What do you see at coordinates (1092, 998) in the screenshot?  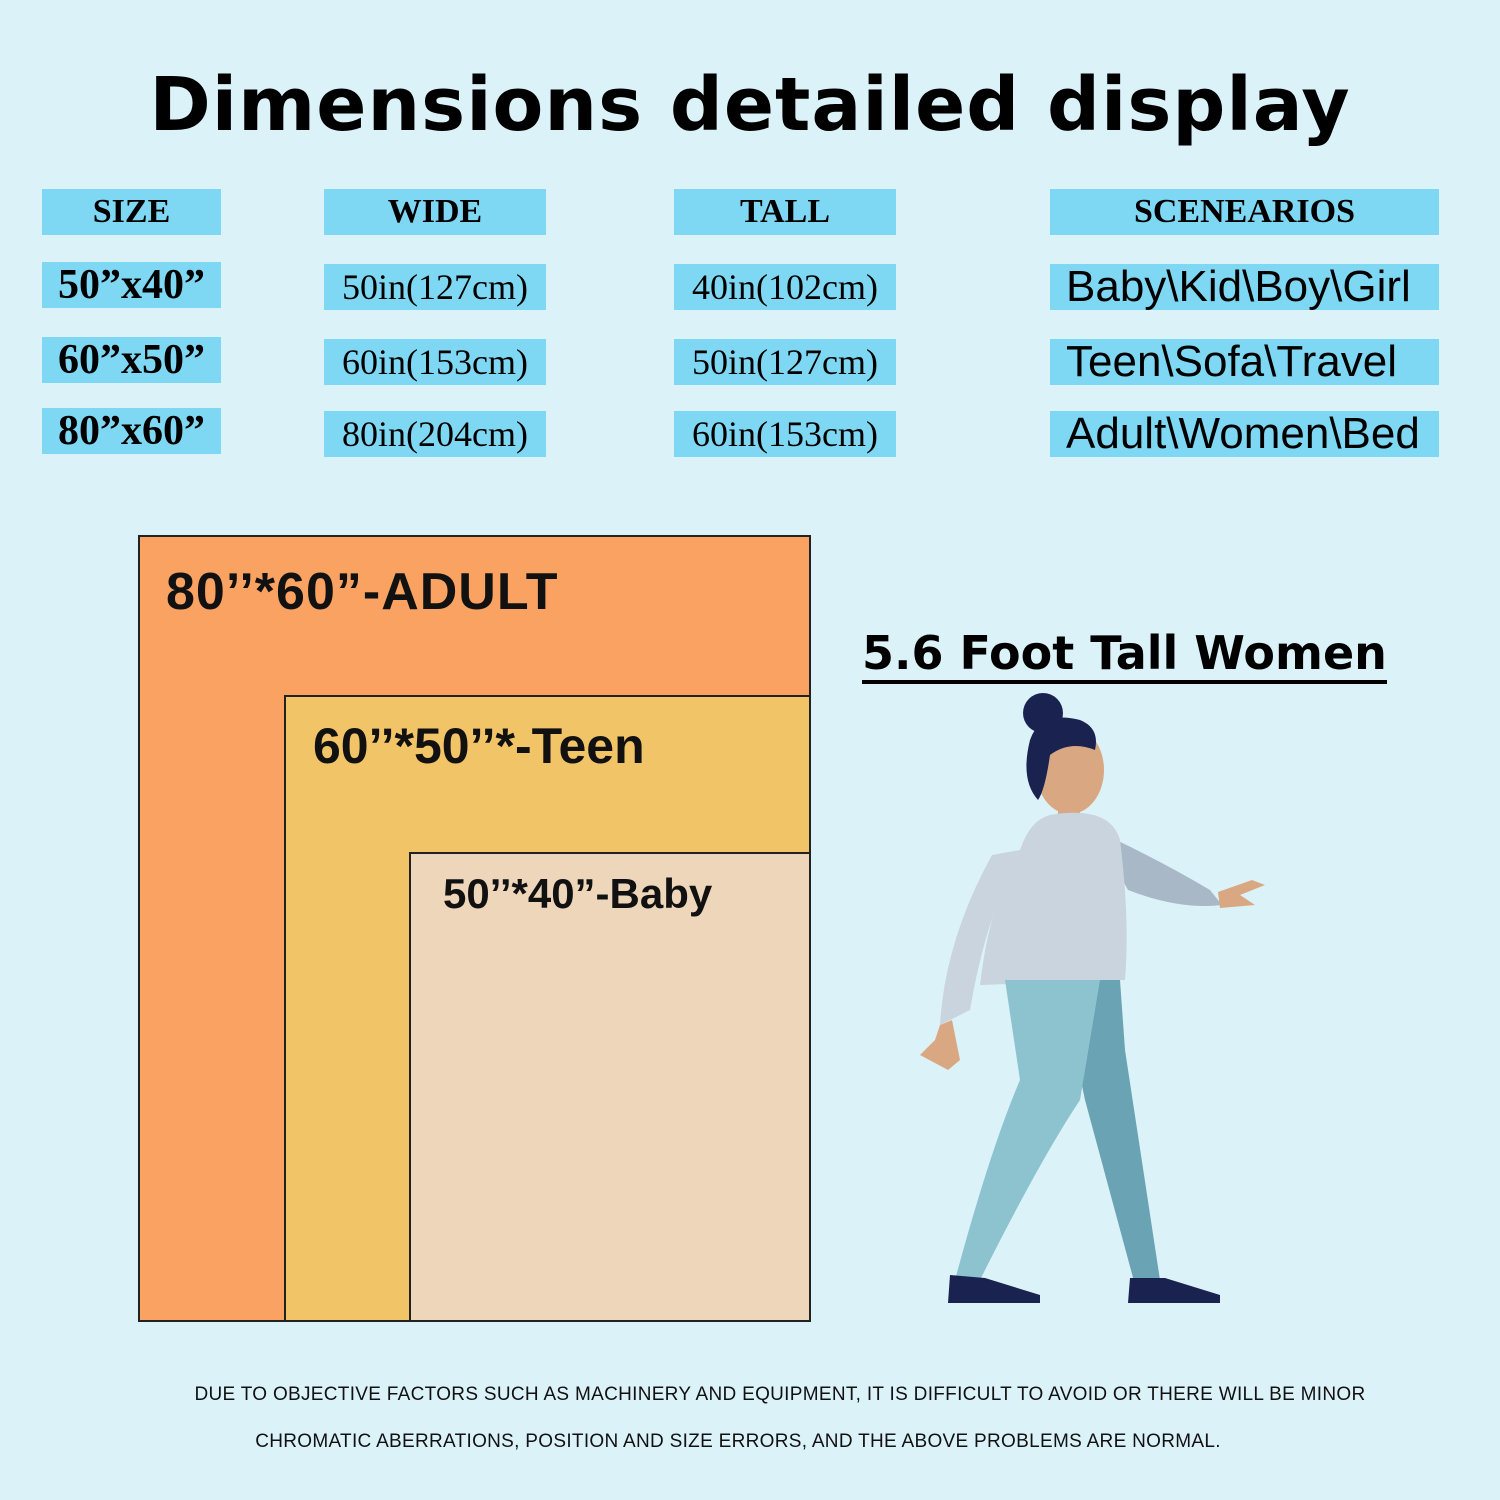 I see `walking-woman-icon` at bounding box center [1092, 998].